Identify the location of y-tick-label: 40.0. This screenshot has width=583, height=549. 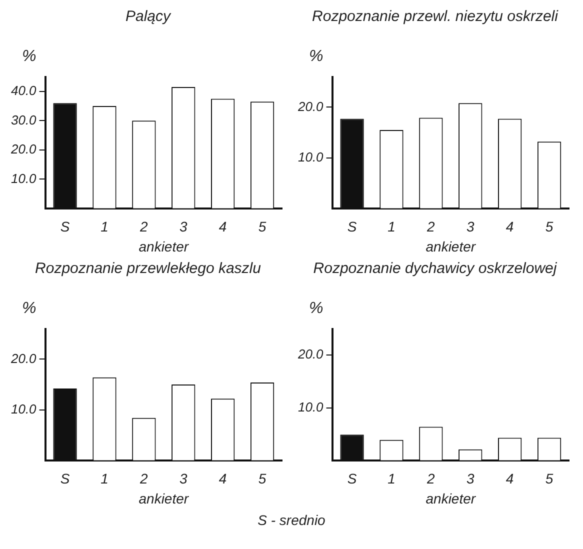
(24, 90).